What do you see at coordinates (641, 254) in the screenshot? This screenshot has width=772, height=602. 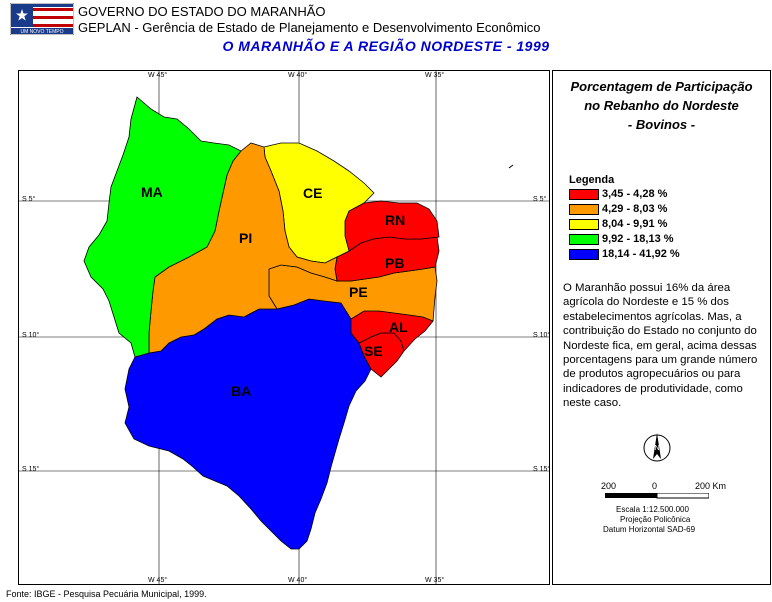 I see `legend-label: 18,14 - 41,92 %` at bounding box center [641, 254].